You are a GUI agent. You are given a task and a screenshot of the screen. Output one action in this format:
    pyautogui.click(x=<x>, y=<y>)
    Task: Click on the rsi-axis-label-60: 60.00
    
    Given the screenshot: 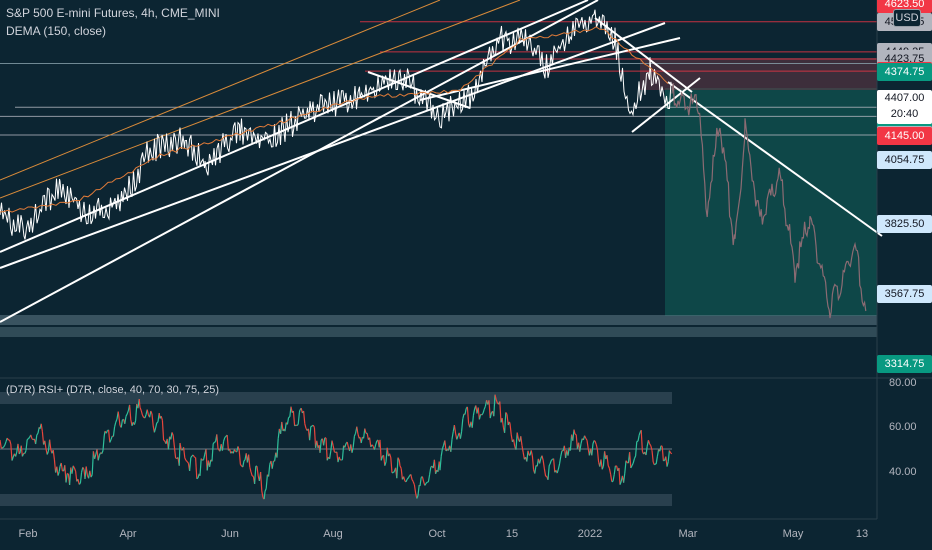 What is the action you would take?
    pyautogui.click(x=903, y=427)
    